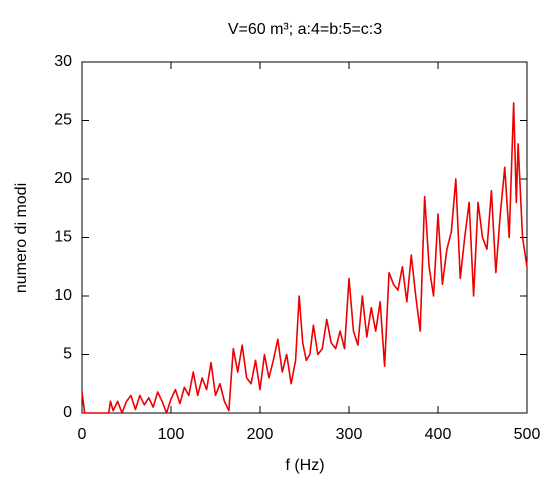 The width and height of the screenshot is (558, 478). Describe the element at coordinates (63, 237) in the screenshot. I see `y-tick-label: 15` at that location.